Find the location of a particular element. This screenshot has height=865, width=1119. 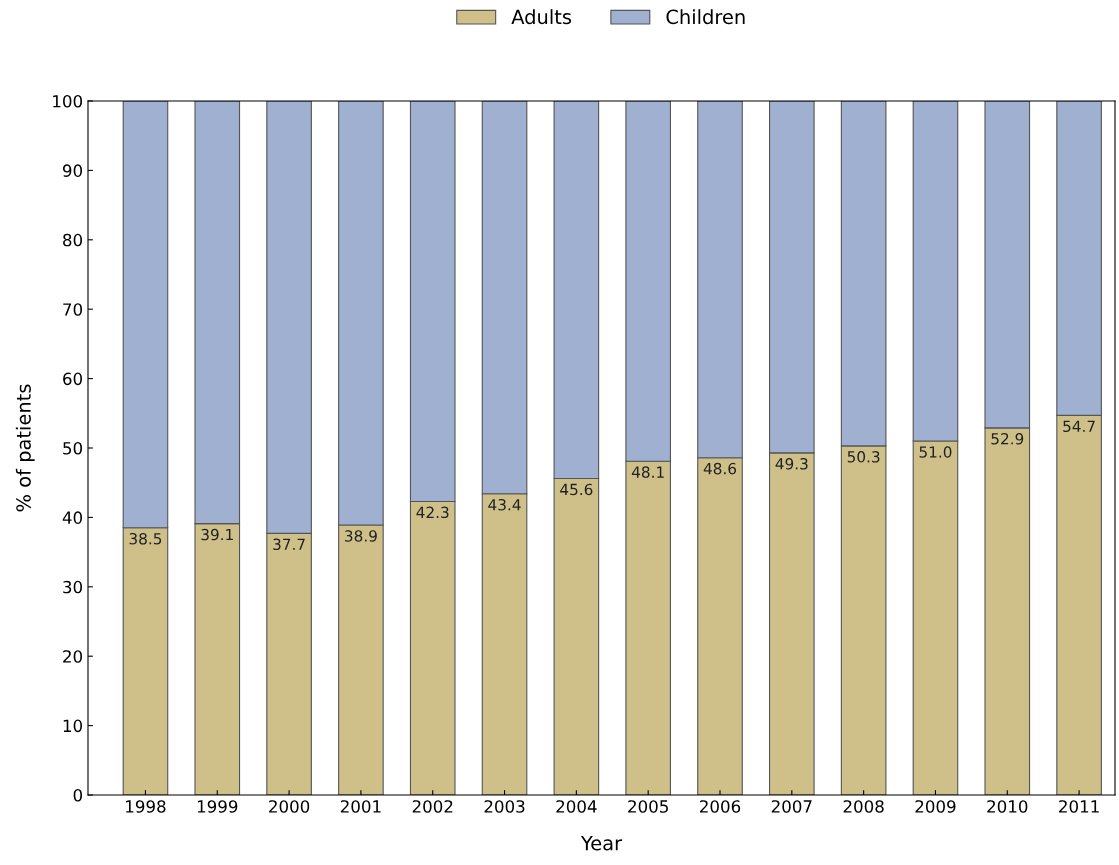

x-tick-label: 2004 is located at coordinates (576, 806).